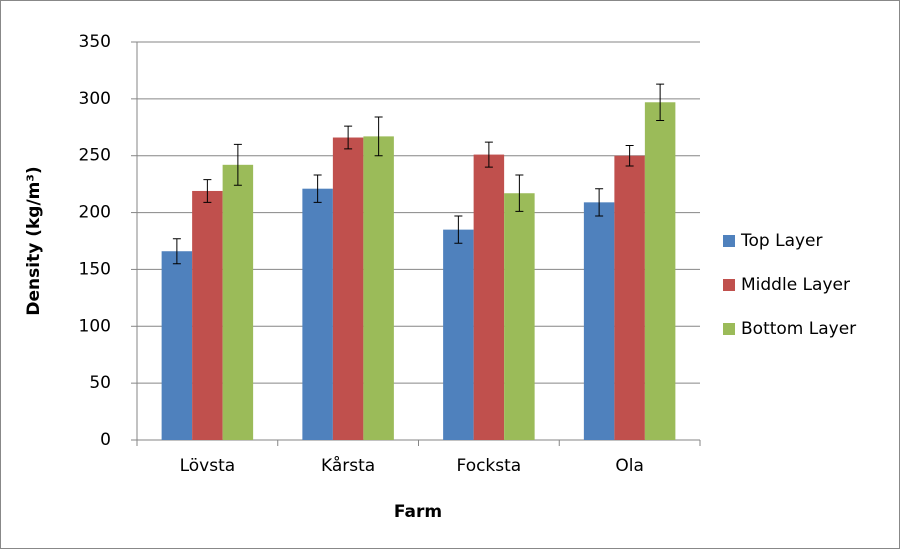 The width and height of the screenshot is (900, 549). I want to click on x-axis-title: Farm, so click(418, 512).